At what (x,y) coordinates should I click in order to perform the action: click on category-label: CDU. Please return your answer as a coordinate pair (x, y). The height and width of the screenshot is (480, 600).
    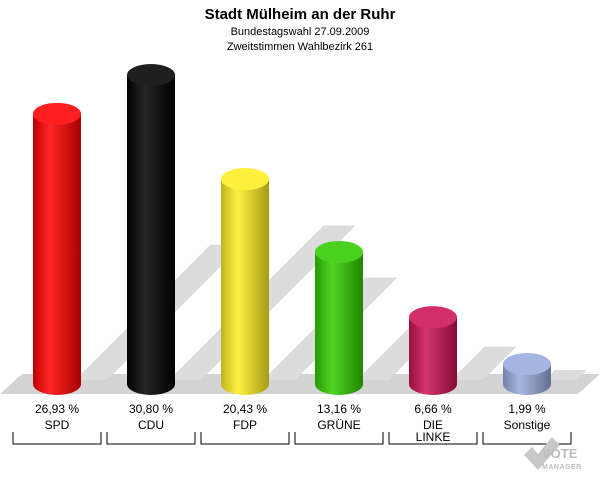
    Looking at the image, I should click on (151, 425).